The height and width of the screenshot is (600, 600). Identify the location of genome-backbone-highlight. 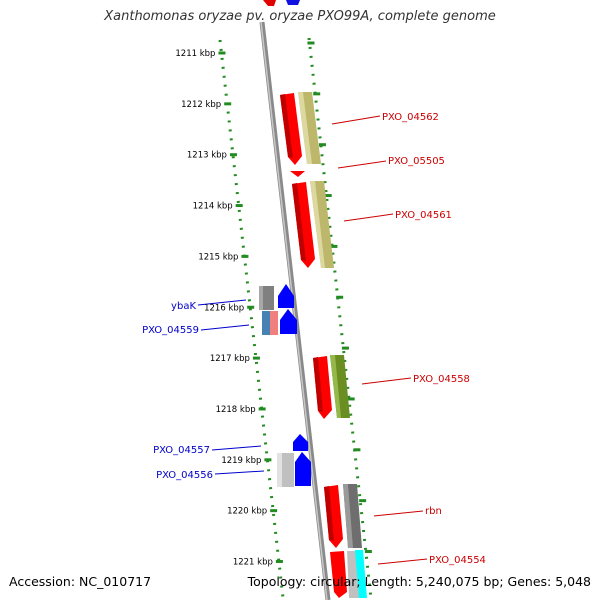
(294, 310).